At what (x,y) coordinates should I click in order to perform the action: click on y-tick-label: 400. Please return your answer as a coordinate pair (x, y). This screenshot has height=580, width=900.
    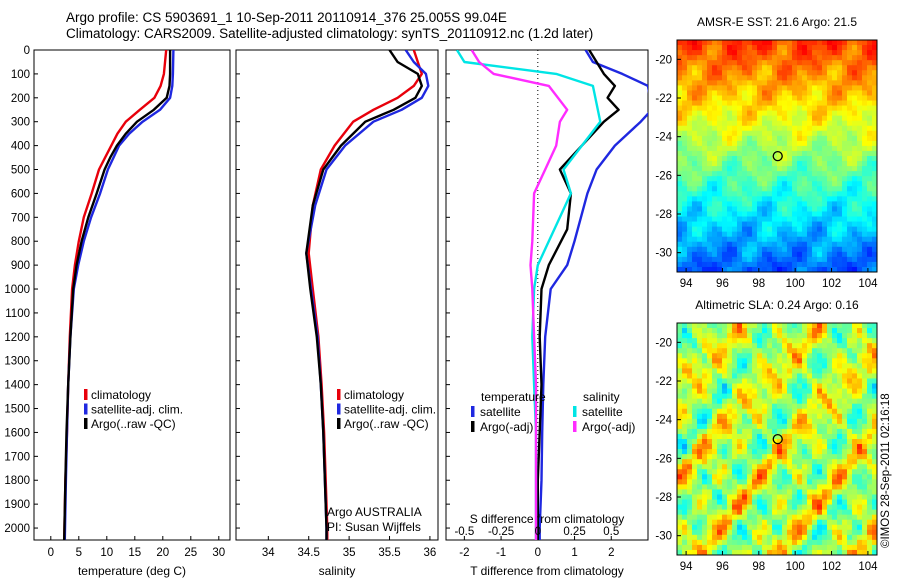
    Looking at the image, I should click on (20, 147).